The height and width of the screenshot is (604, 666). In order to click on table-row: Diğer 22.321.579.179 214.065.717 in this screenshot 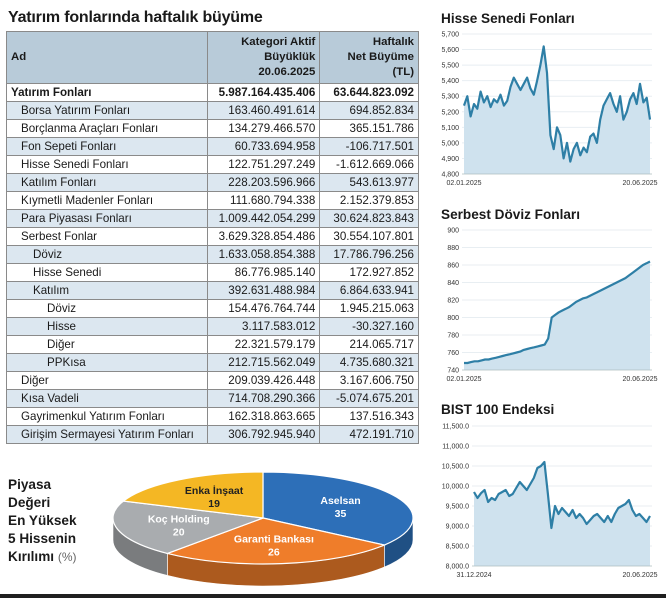, I will do `click(212, 344)`.